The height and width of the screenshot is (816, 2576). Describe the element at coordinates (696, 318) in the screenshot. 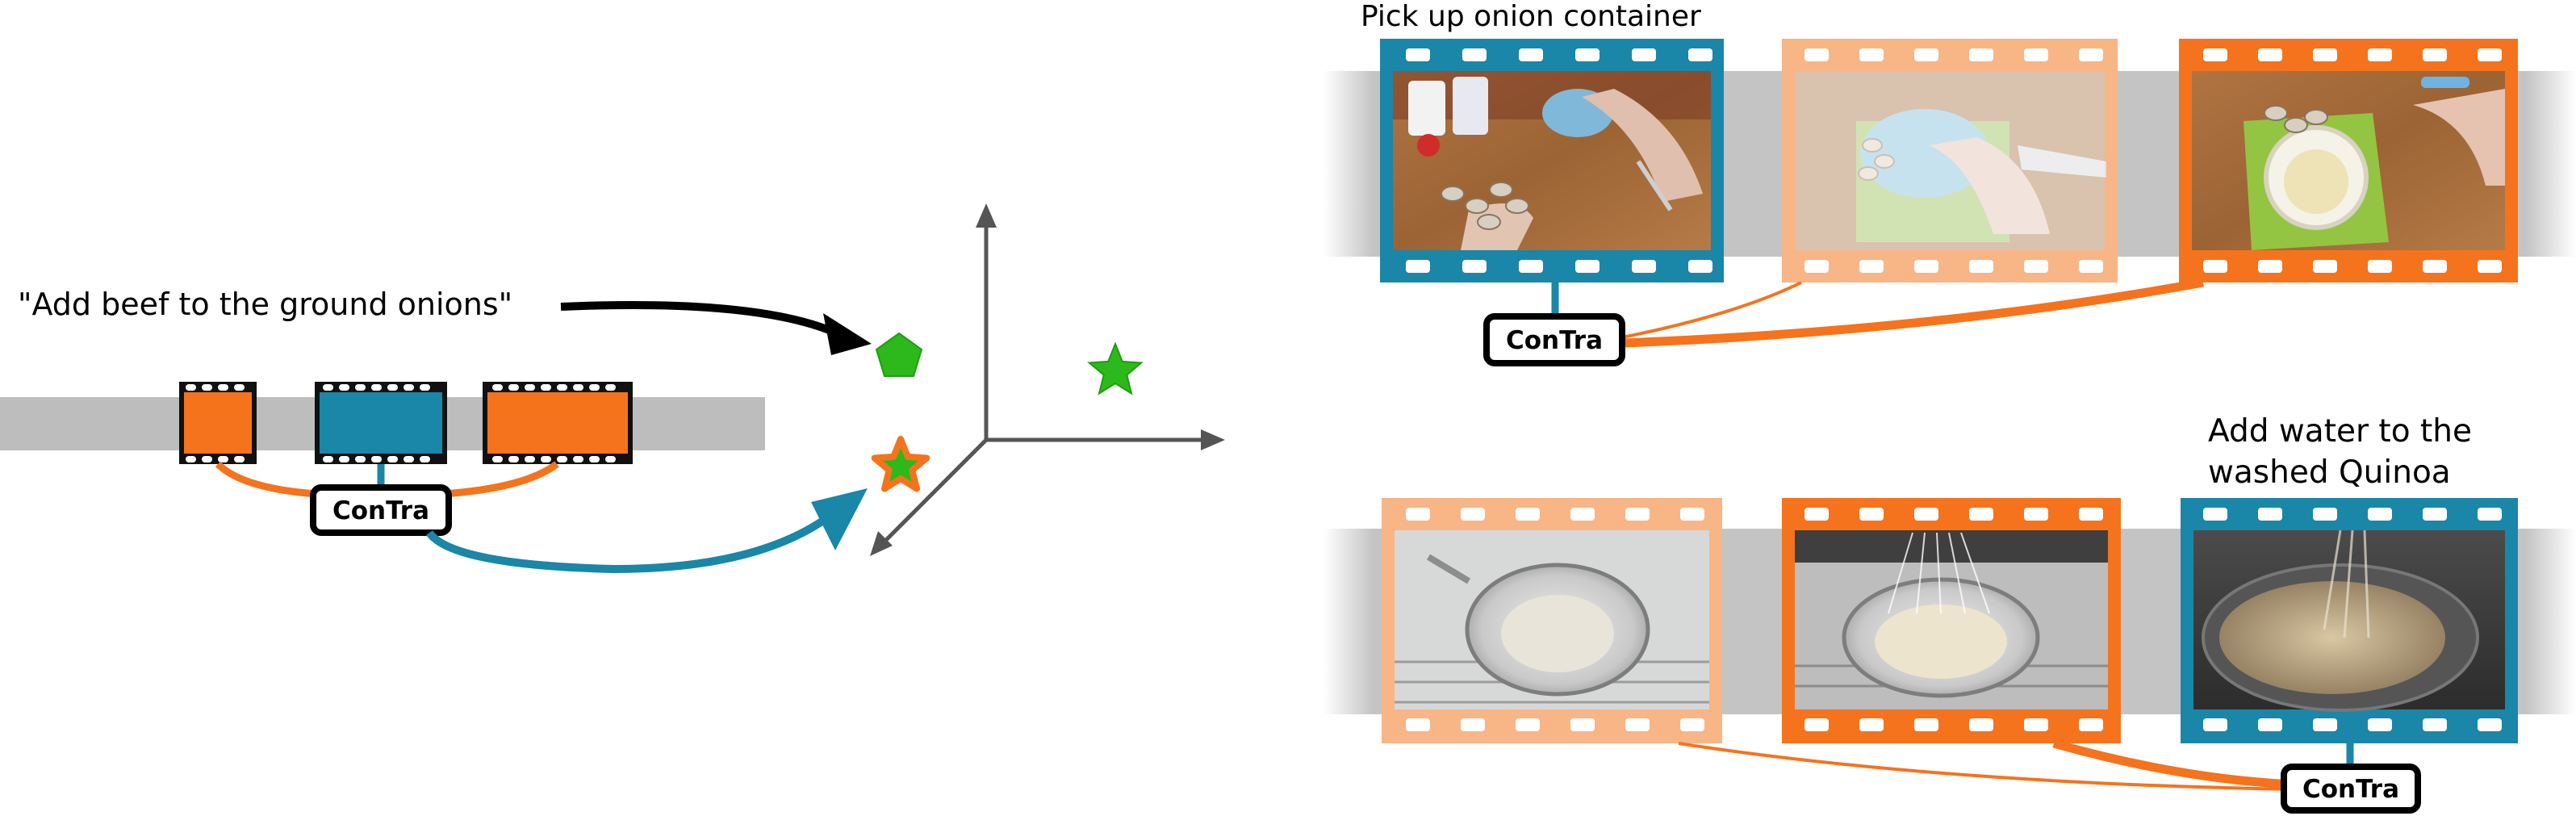

I see `text-embedding-arrow` at that location.